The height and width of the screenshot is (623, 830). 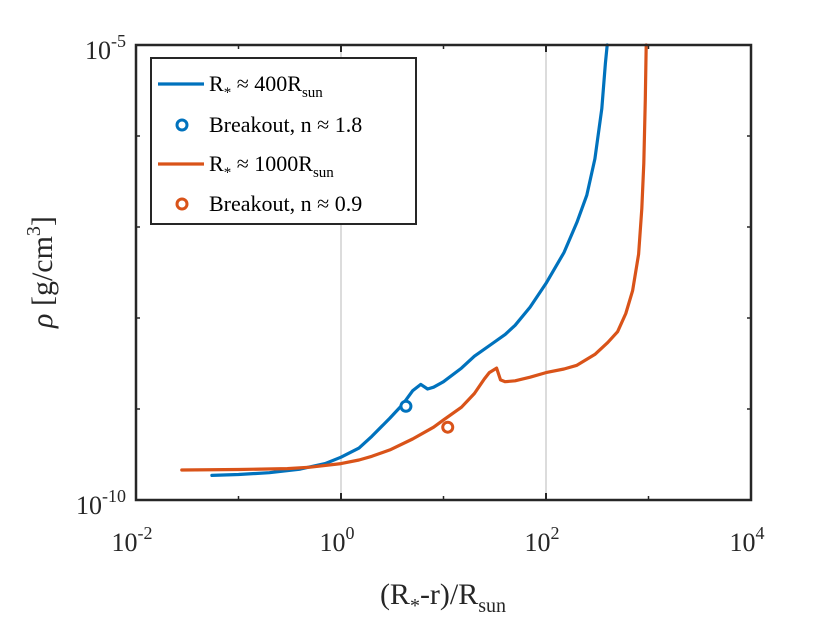 What do you see at coordinates (271, 166) in the screenshot?
I see `legend-label-2: R* ≈ 1000Rsun` at bounding box center [271, 166].